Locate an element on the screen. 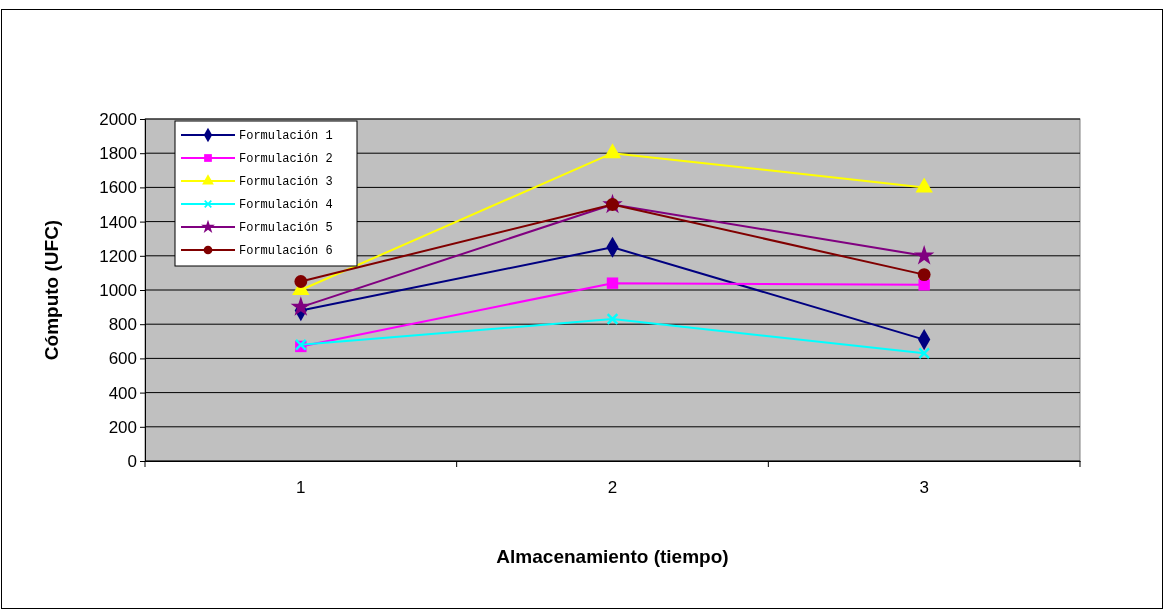 This screenshot has width=1165, height=611. x-tick-label: 2 is located at coordinates (612, 488).